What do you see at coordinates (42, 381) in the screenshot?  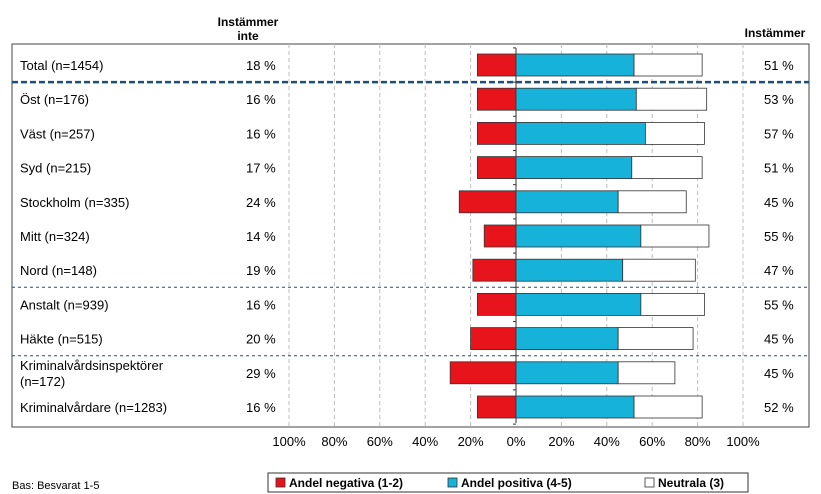 I see `category-label: (n=172)` at bounding box center [42, 381].